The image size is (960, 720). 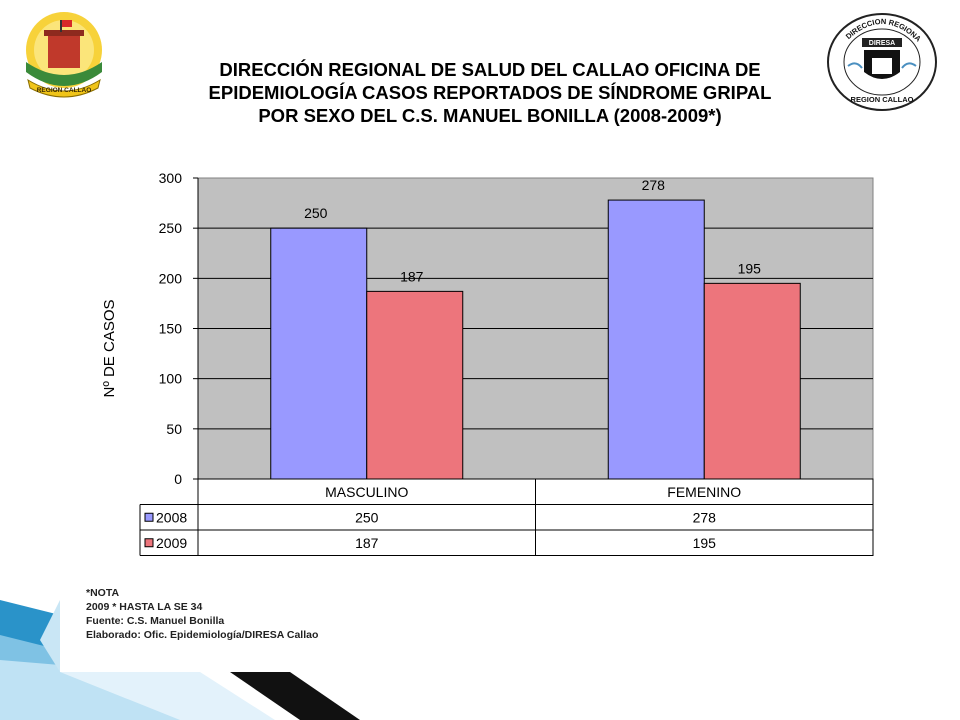 I want to click on y-tick-label: 200, so click(x=171, y=278).